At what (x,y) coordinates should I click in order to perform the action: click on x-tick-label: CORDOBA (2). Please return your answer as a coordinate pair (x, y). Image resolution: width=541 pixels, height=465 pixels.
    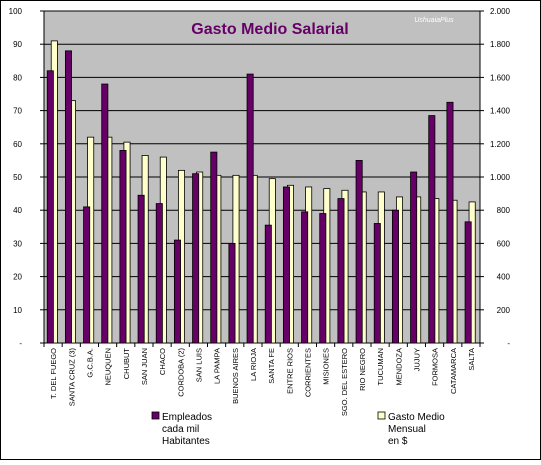
    Looking at the image, I should click on (180, 372).